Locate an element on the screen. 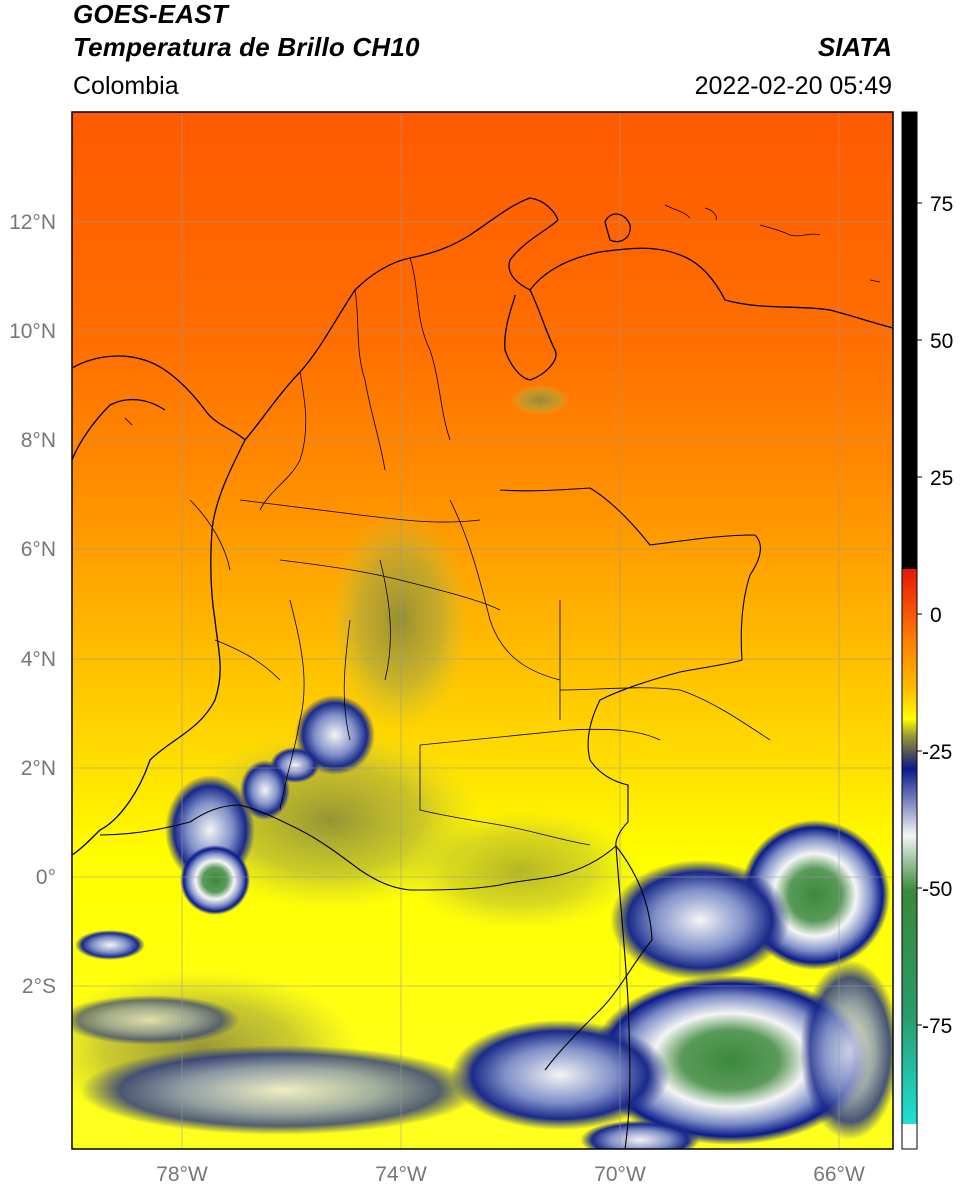 This screenshot has width=966, height=1190. colorbar-black-segment is located at coordinates (909, 340).